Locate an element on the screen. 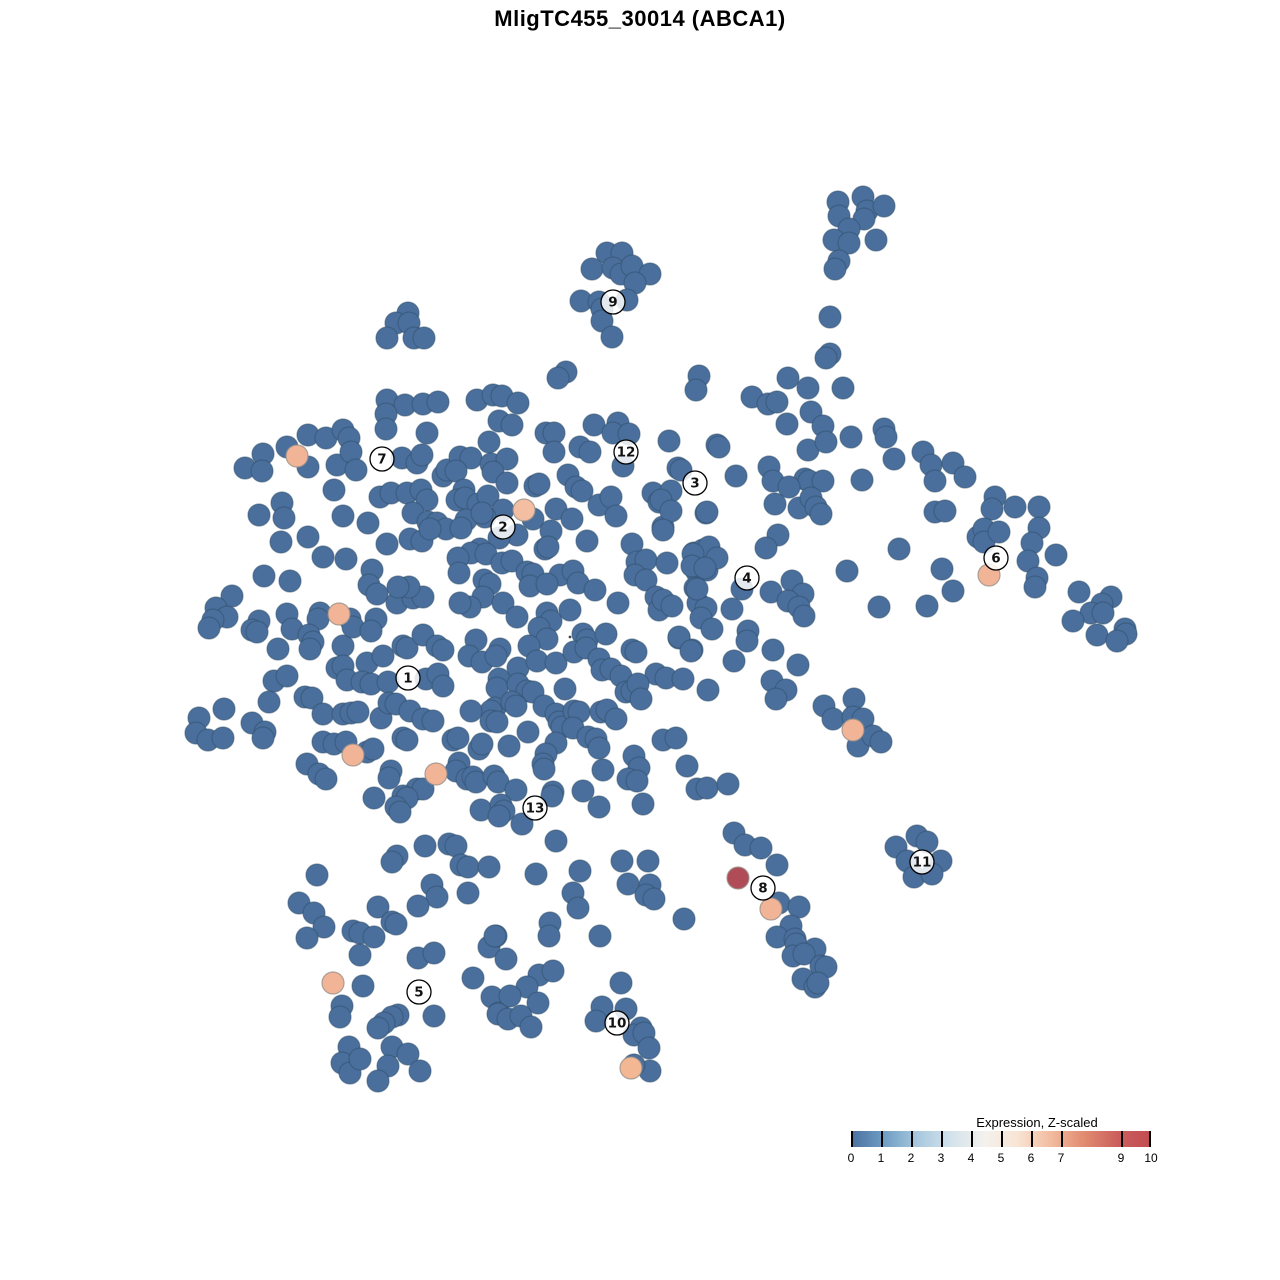 This screenshot has width=1280, height=1280. cluster-label-8: 8 is located at coordinates (763, 888).